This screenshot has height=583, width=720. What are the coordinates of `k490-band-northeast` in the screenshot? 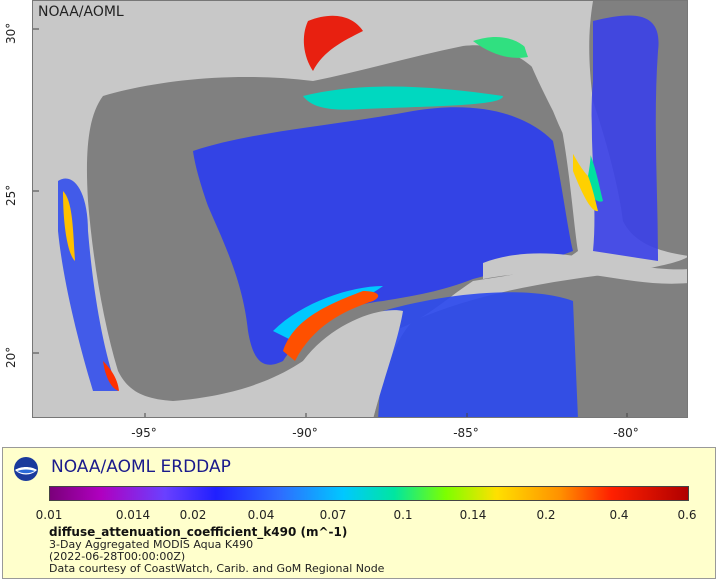 It's located at (503, 47).